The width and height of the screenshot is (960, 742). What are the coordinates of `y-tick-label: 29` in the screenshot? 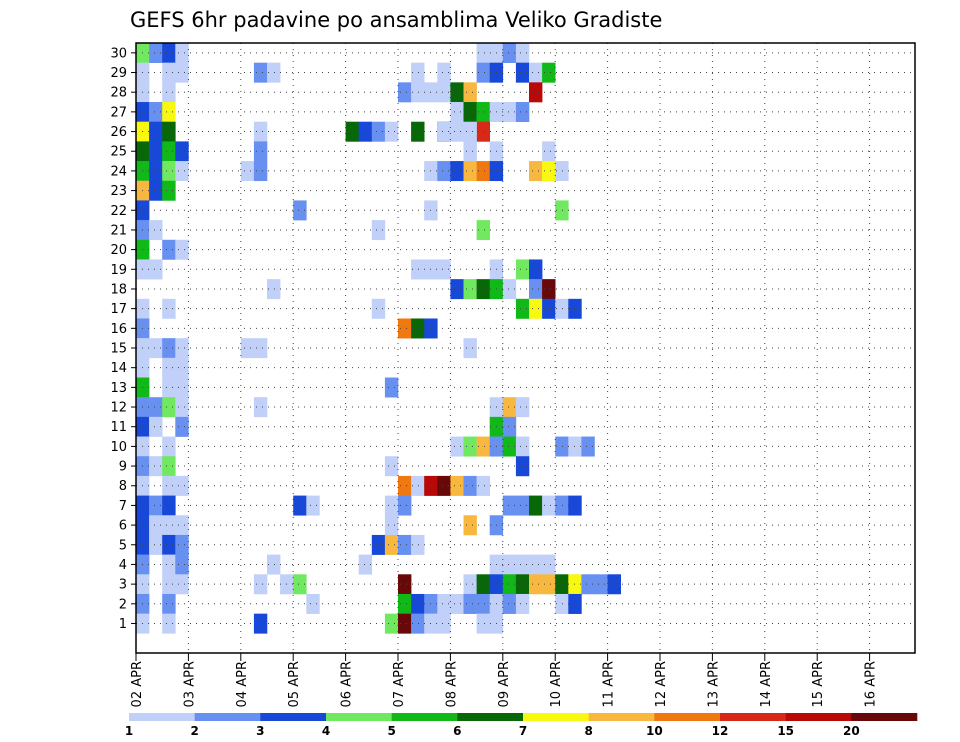 It's located at (118, 73).